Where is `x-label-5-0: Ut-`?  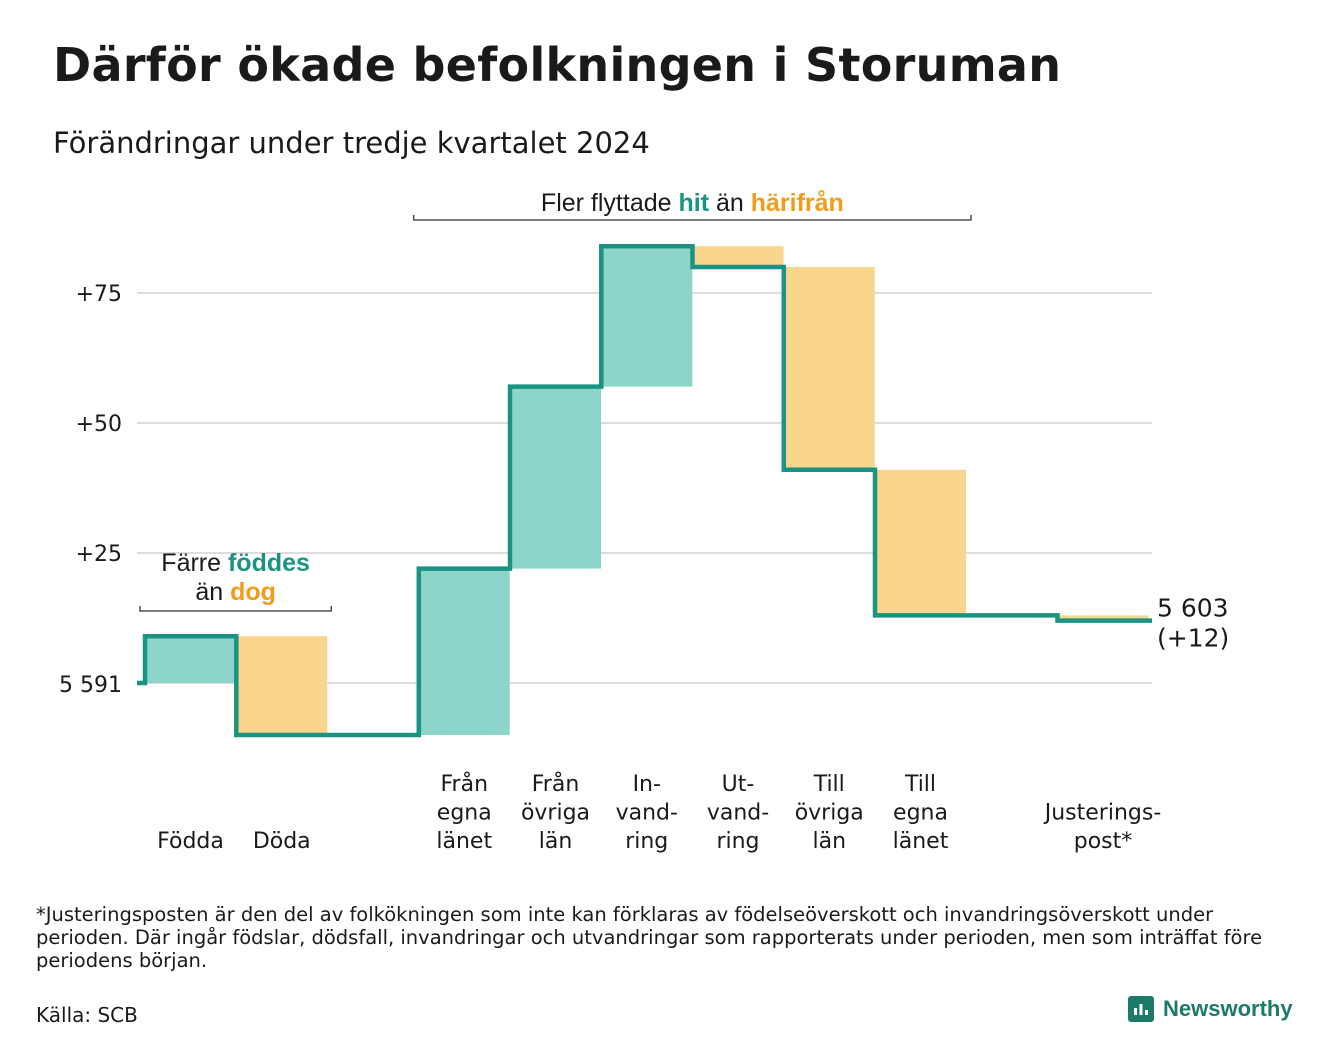
x-label-5-0: Ut- is located at coordinates (738, 784).